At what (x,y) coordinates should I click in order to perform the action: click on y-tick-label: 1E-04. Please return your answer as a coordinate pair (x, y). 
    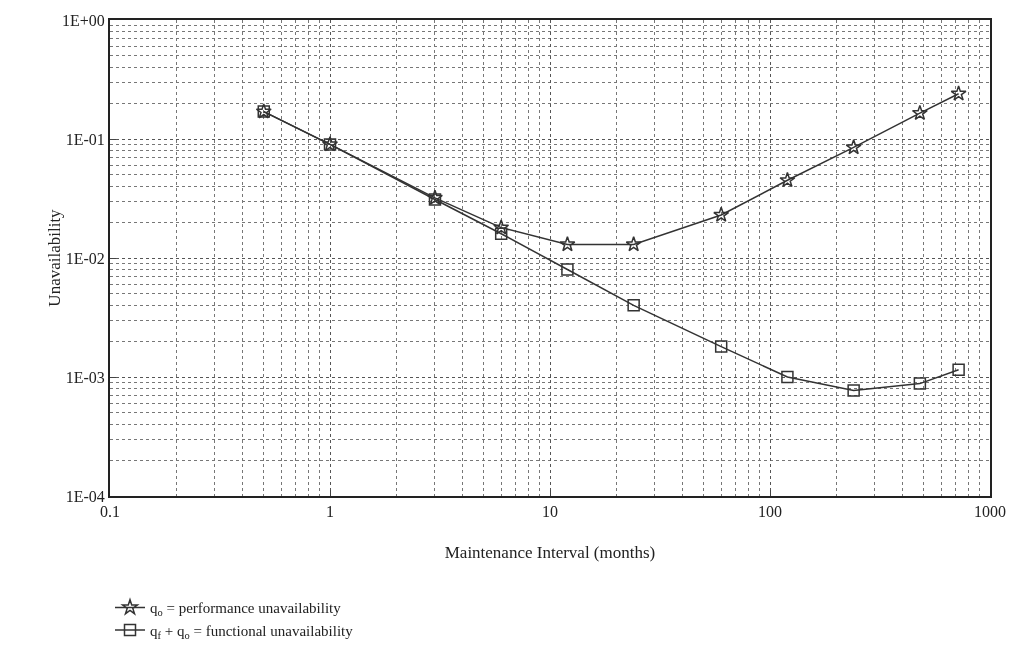
    Looking at the image, I should click on (85, 496).